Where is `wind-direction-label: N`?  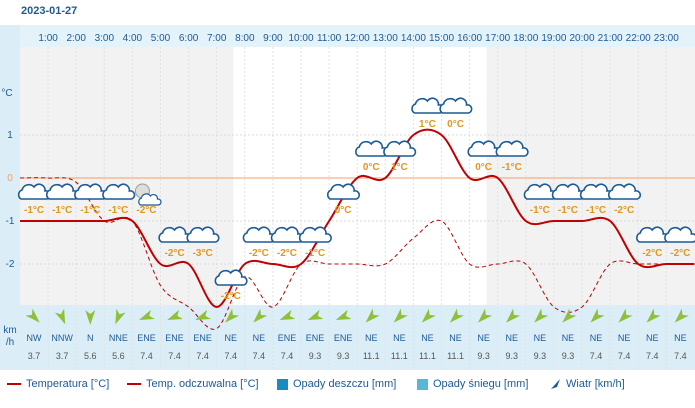 wind-direction-label: N is located at coordinates (90, 338).